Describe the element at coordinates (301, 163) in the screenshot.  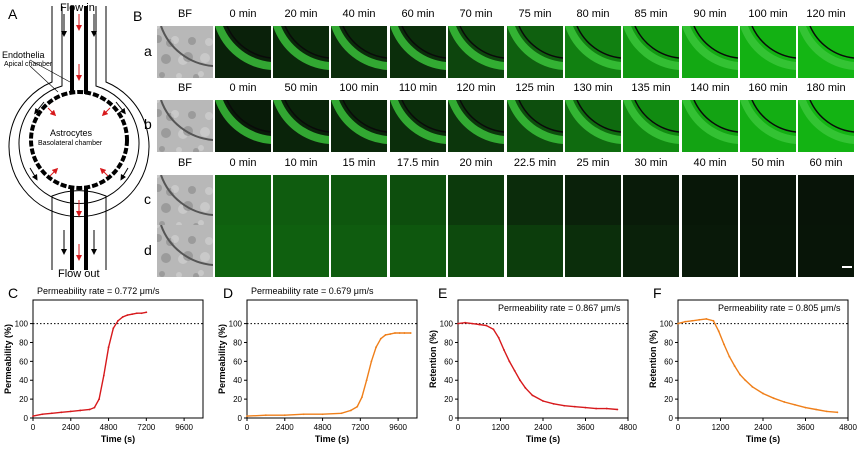
I see `time-label: 10 min` at that location.